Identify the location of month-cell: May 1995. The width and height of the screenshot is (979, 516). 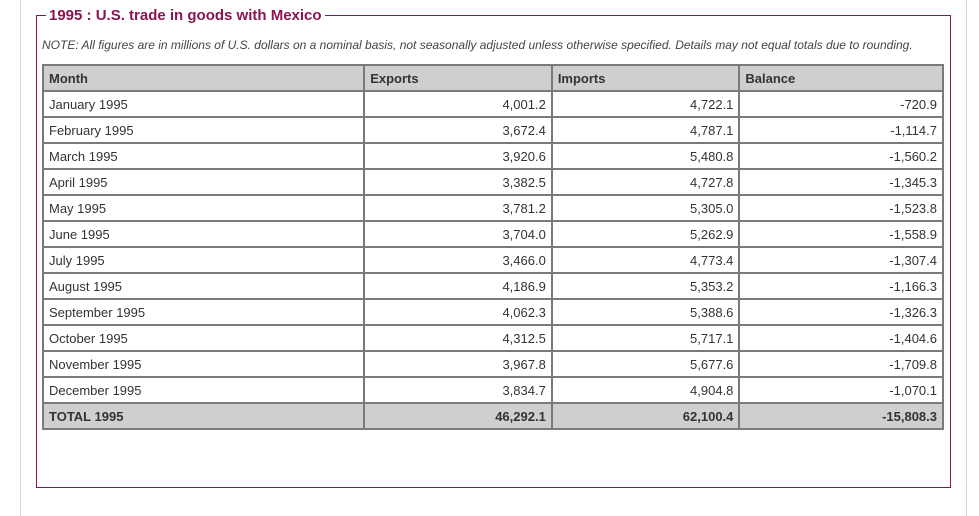
(203, 208).